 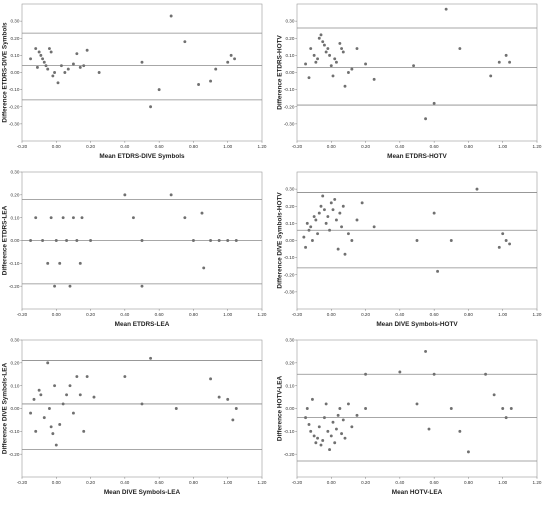 What do you see at coordinates (297, 482) in the screenshot?
I see `x-tick-label: -0.20` at bounding box center [297, 482].